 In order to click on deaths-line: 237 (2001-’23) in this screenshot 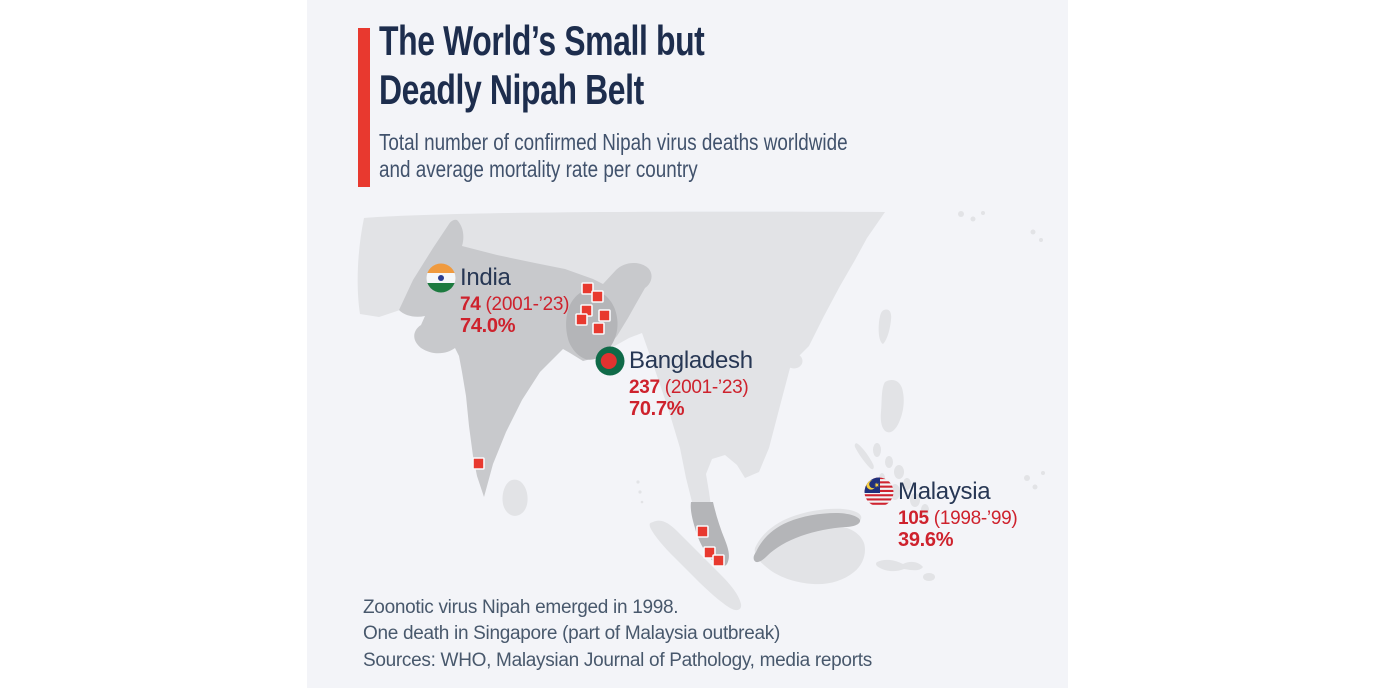, I will do `click(689, 387)`.